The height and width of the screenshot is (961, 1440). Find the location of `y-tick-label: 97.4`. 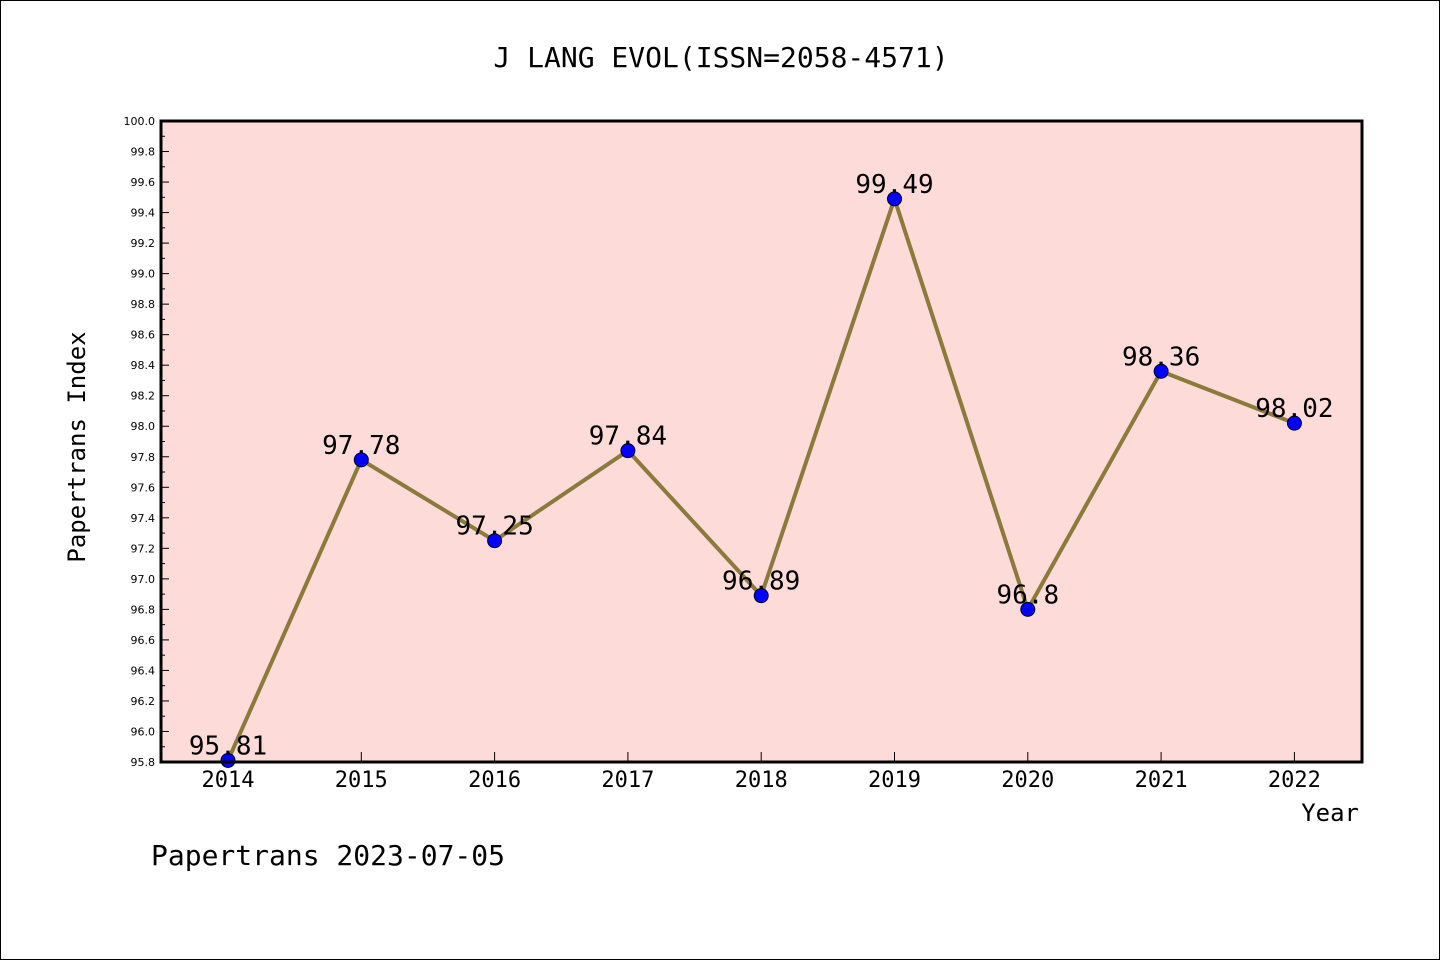

y-tick-label: 97.4 is located at coordinates (143, 518).